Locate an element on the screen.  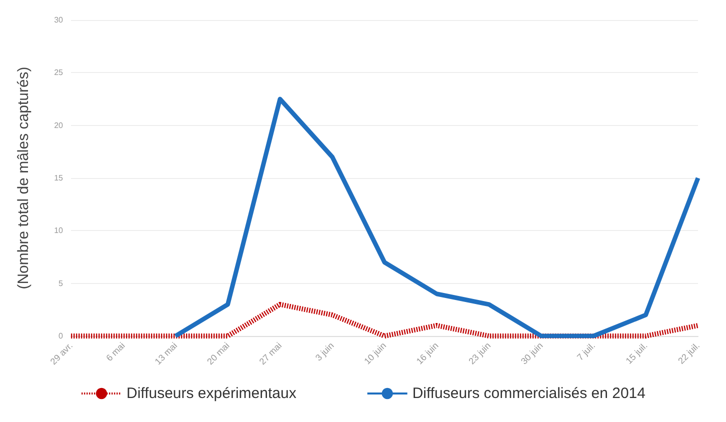
legend-label: Diffuseurs commercialisés en 2014 is located at coordinates (529, 393).